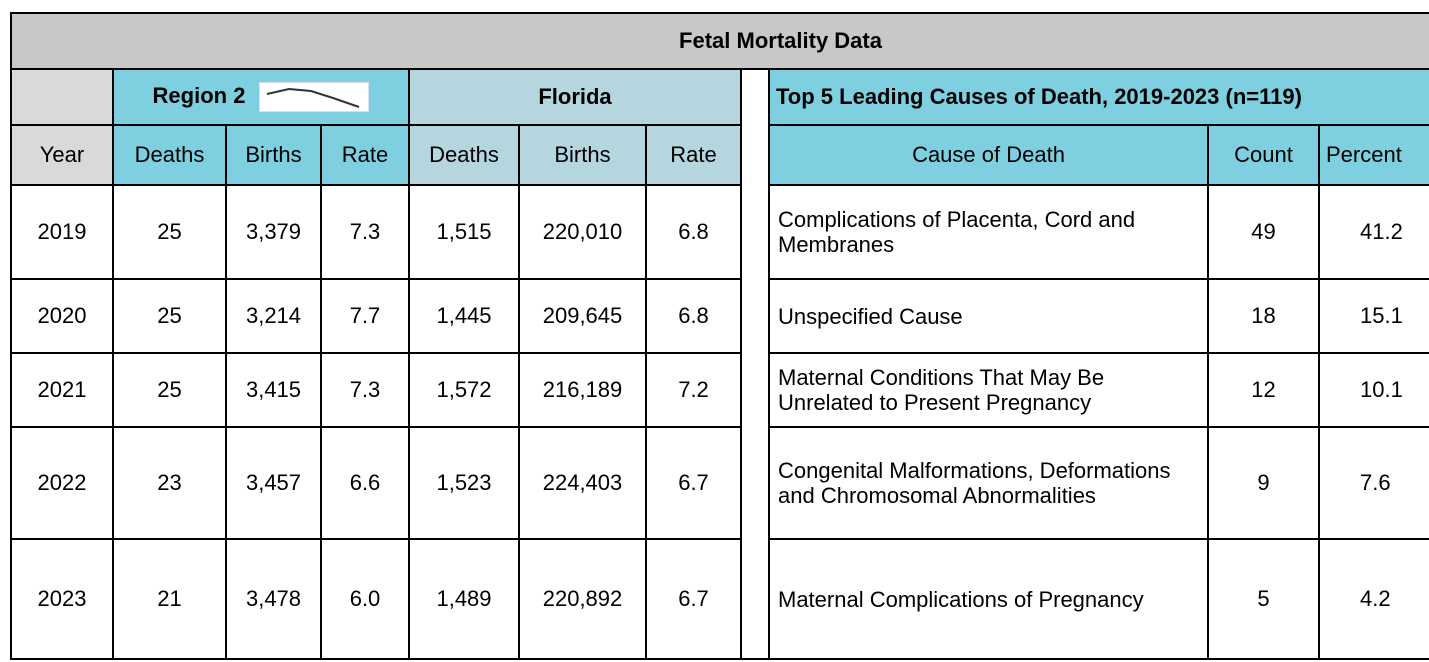 This screenshot has height=662, width=1429. I want to click on region-header: Region 2, so click(261, 97).